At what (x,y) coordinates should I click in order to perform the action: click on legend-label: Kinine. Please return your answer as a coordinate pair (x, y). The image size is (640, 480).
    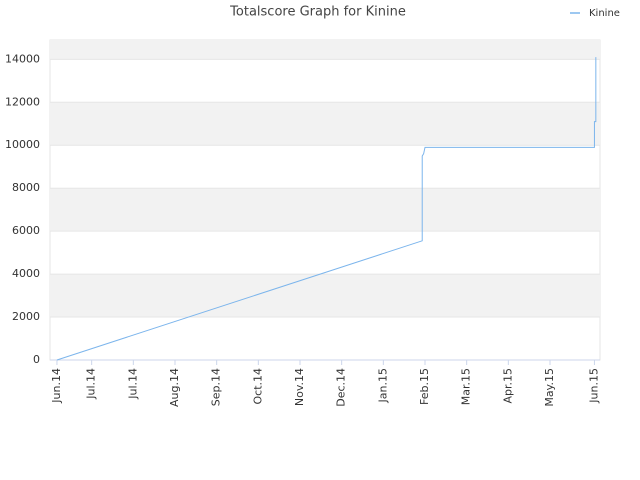
    Looking at the image, I should click on (604, 13).